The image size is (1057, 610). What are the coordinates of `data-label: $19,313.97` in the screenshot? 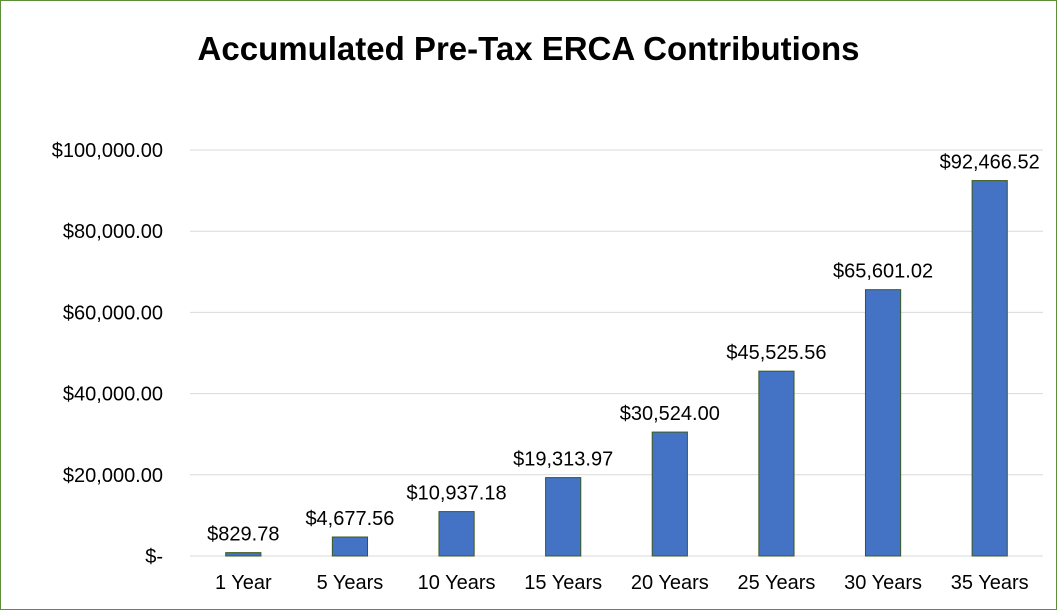 It's located at (563, 460).